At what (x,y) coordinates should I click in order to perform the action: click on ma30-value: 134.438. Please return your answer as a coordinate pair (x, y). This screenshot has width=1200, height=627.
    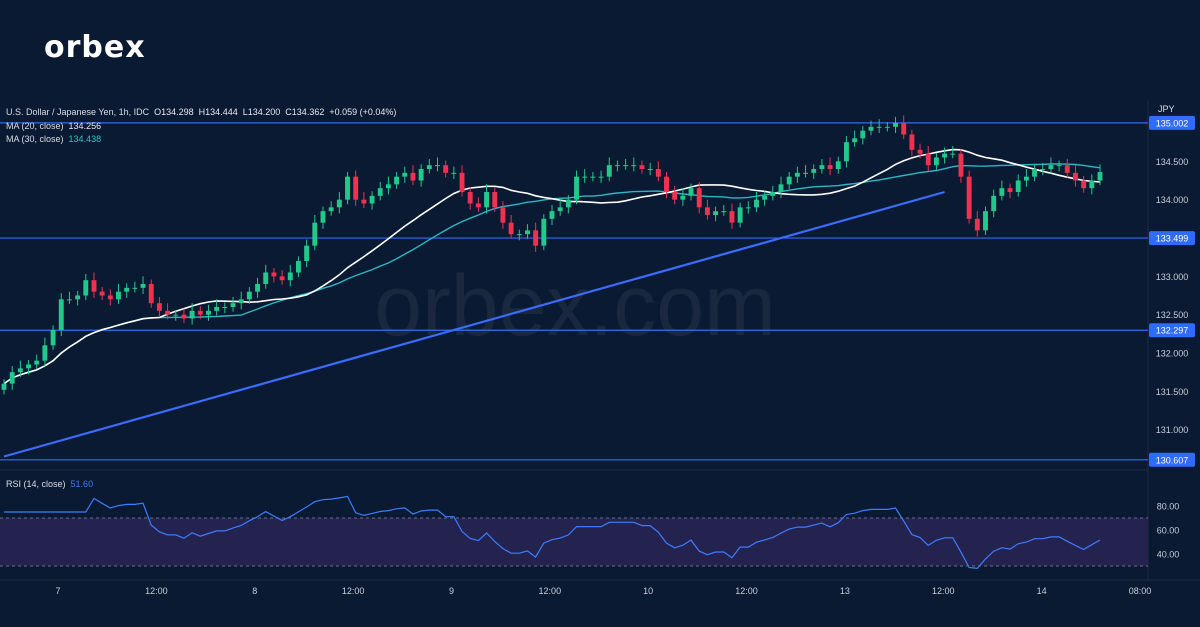
    Looking at the image, I should click on (85, 139).